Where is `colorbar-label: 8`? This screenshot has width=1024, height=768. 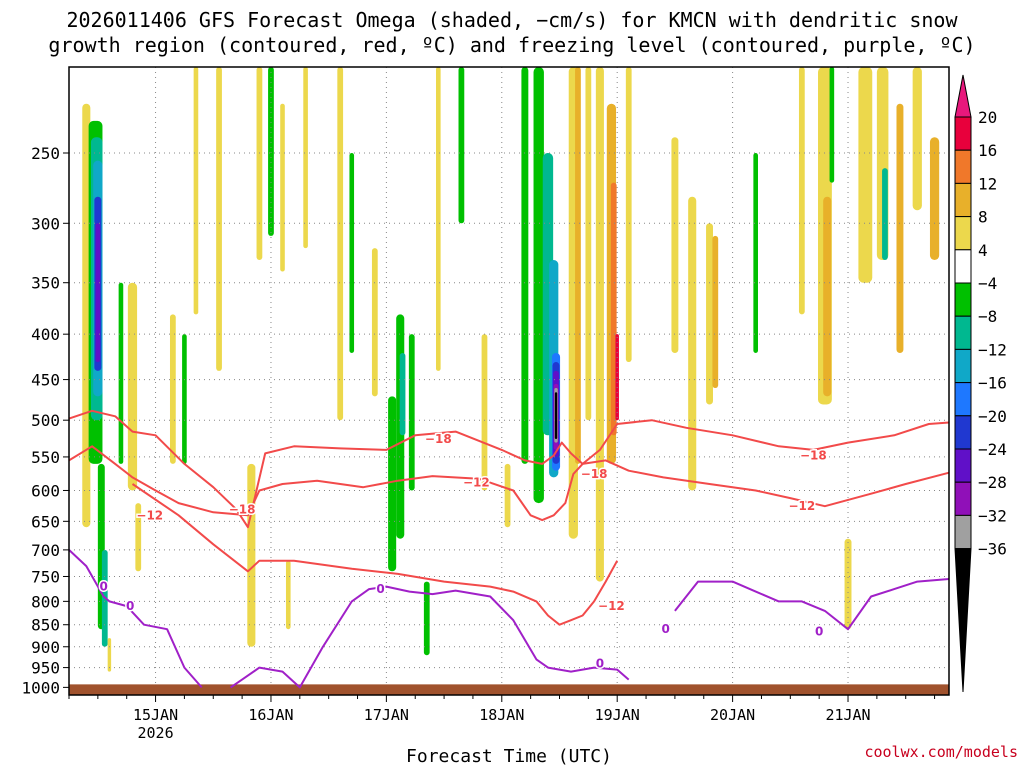 colorbar-label: 8 is located at coordinates (983, 217).